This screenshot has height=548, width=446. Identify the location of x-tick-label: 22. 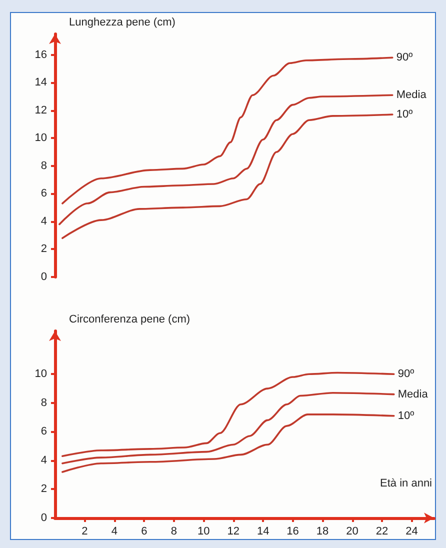
(382, 532).